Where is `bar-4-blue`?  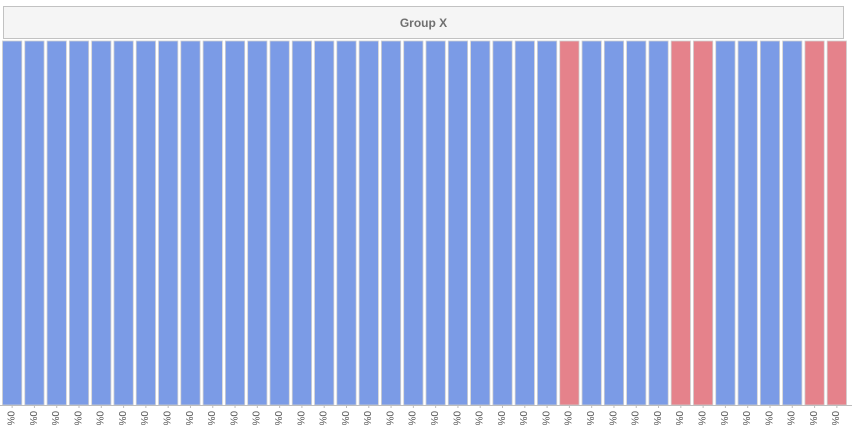
bar-4-blue is located at coordinates (79, 223).